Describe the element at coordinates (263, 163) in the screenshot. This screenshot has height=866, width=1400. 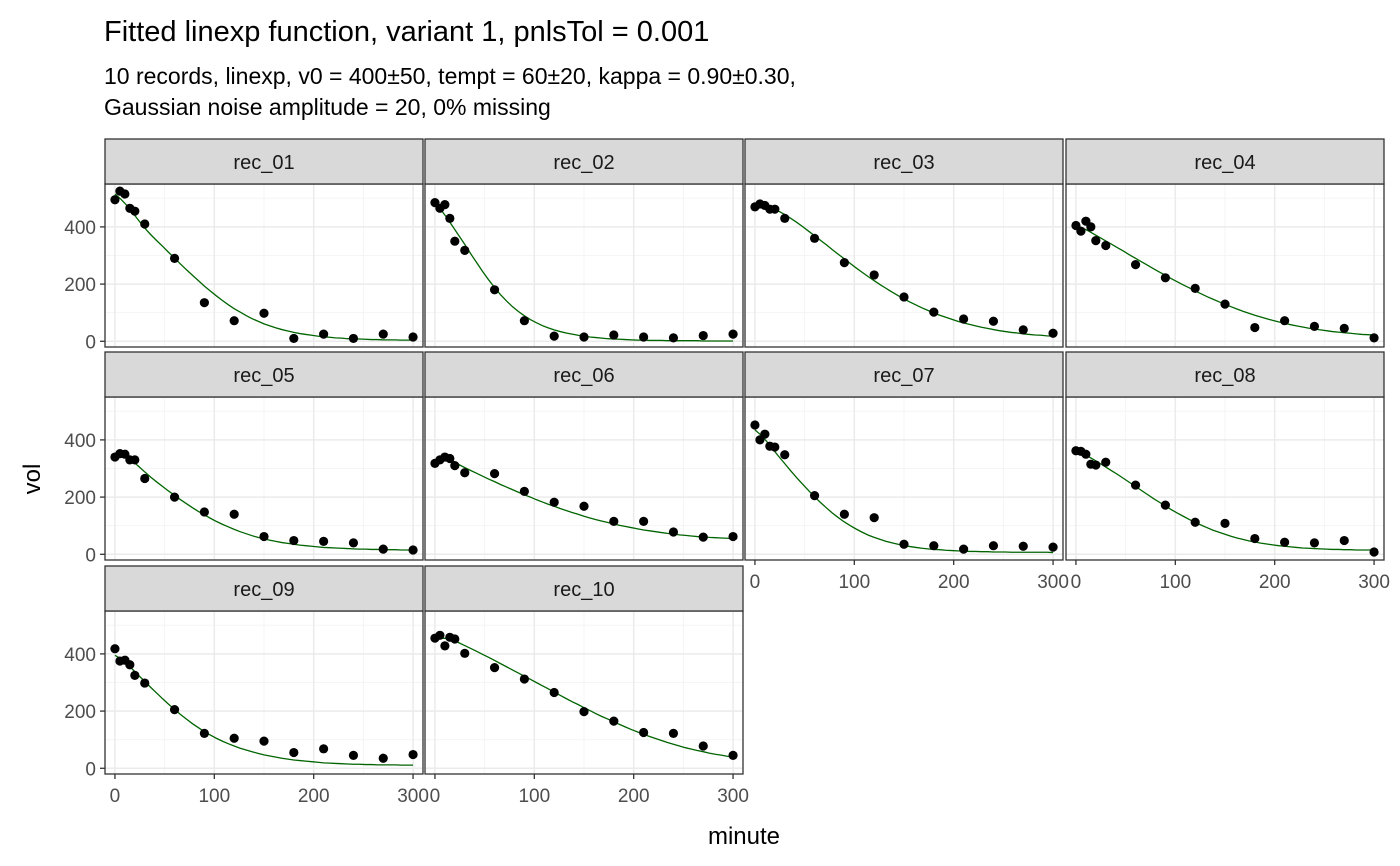
I see `strip-label: rec_01` at that location.